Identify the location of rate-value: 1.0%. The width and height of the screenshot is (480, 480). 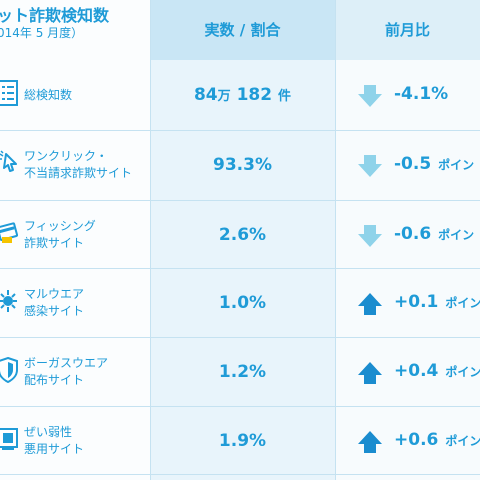
(242, 303).